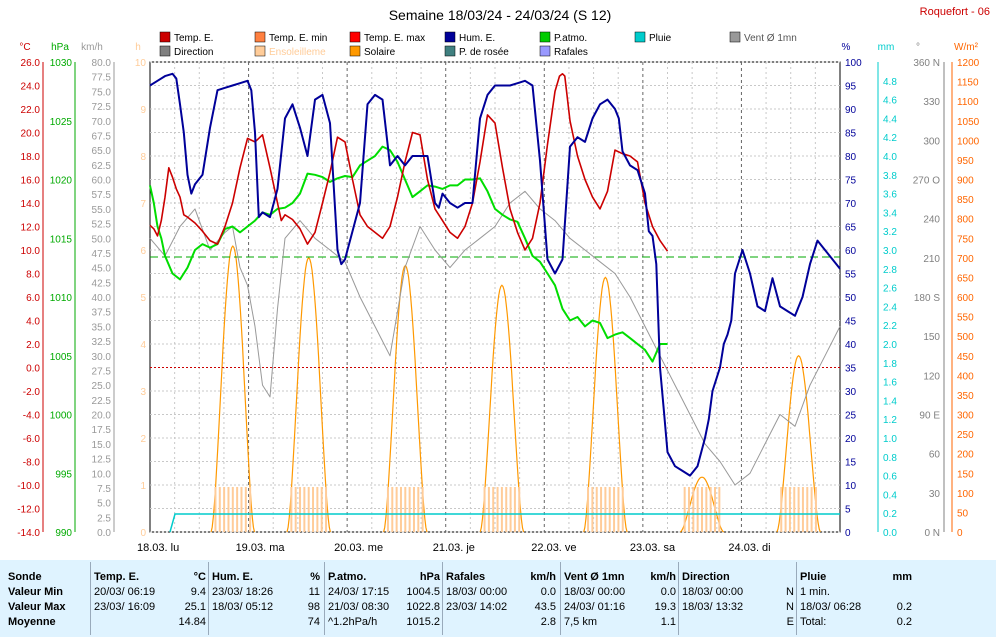 The height and width of the screenshot is (637, 996). Describe the element at coordinates (813, 577) in the screenshot. I see `summary-title: Pluie` at that location.